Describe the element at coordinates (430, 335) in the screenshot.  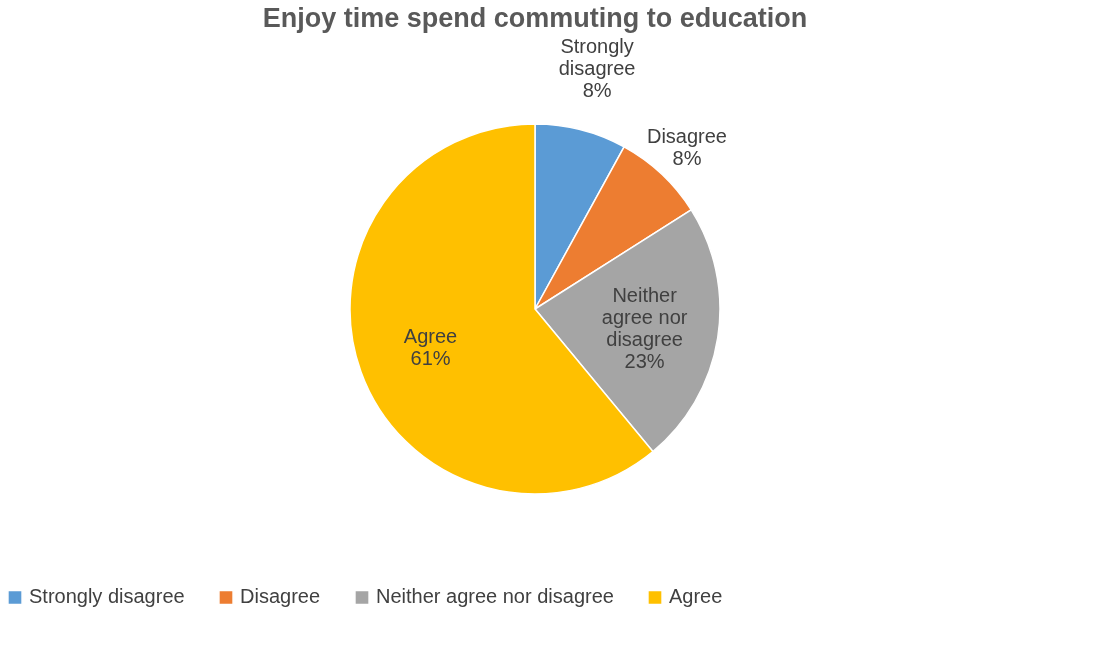
I see `slice-label: Agree` at that location.